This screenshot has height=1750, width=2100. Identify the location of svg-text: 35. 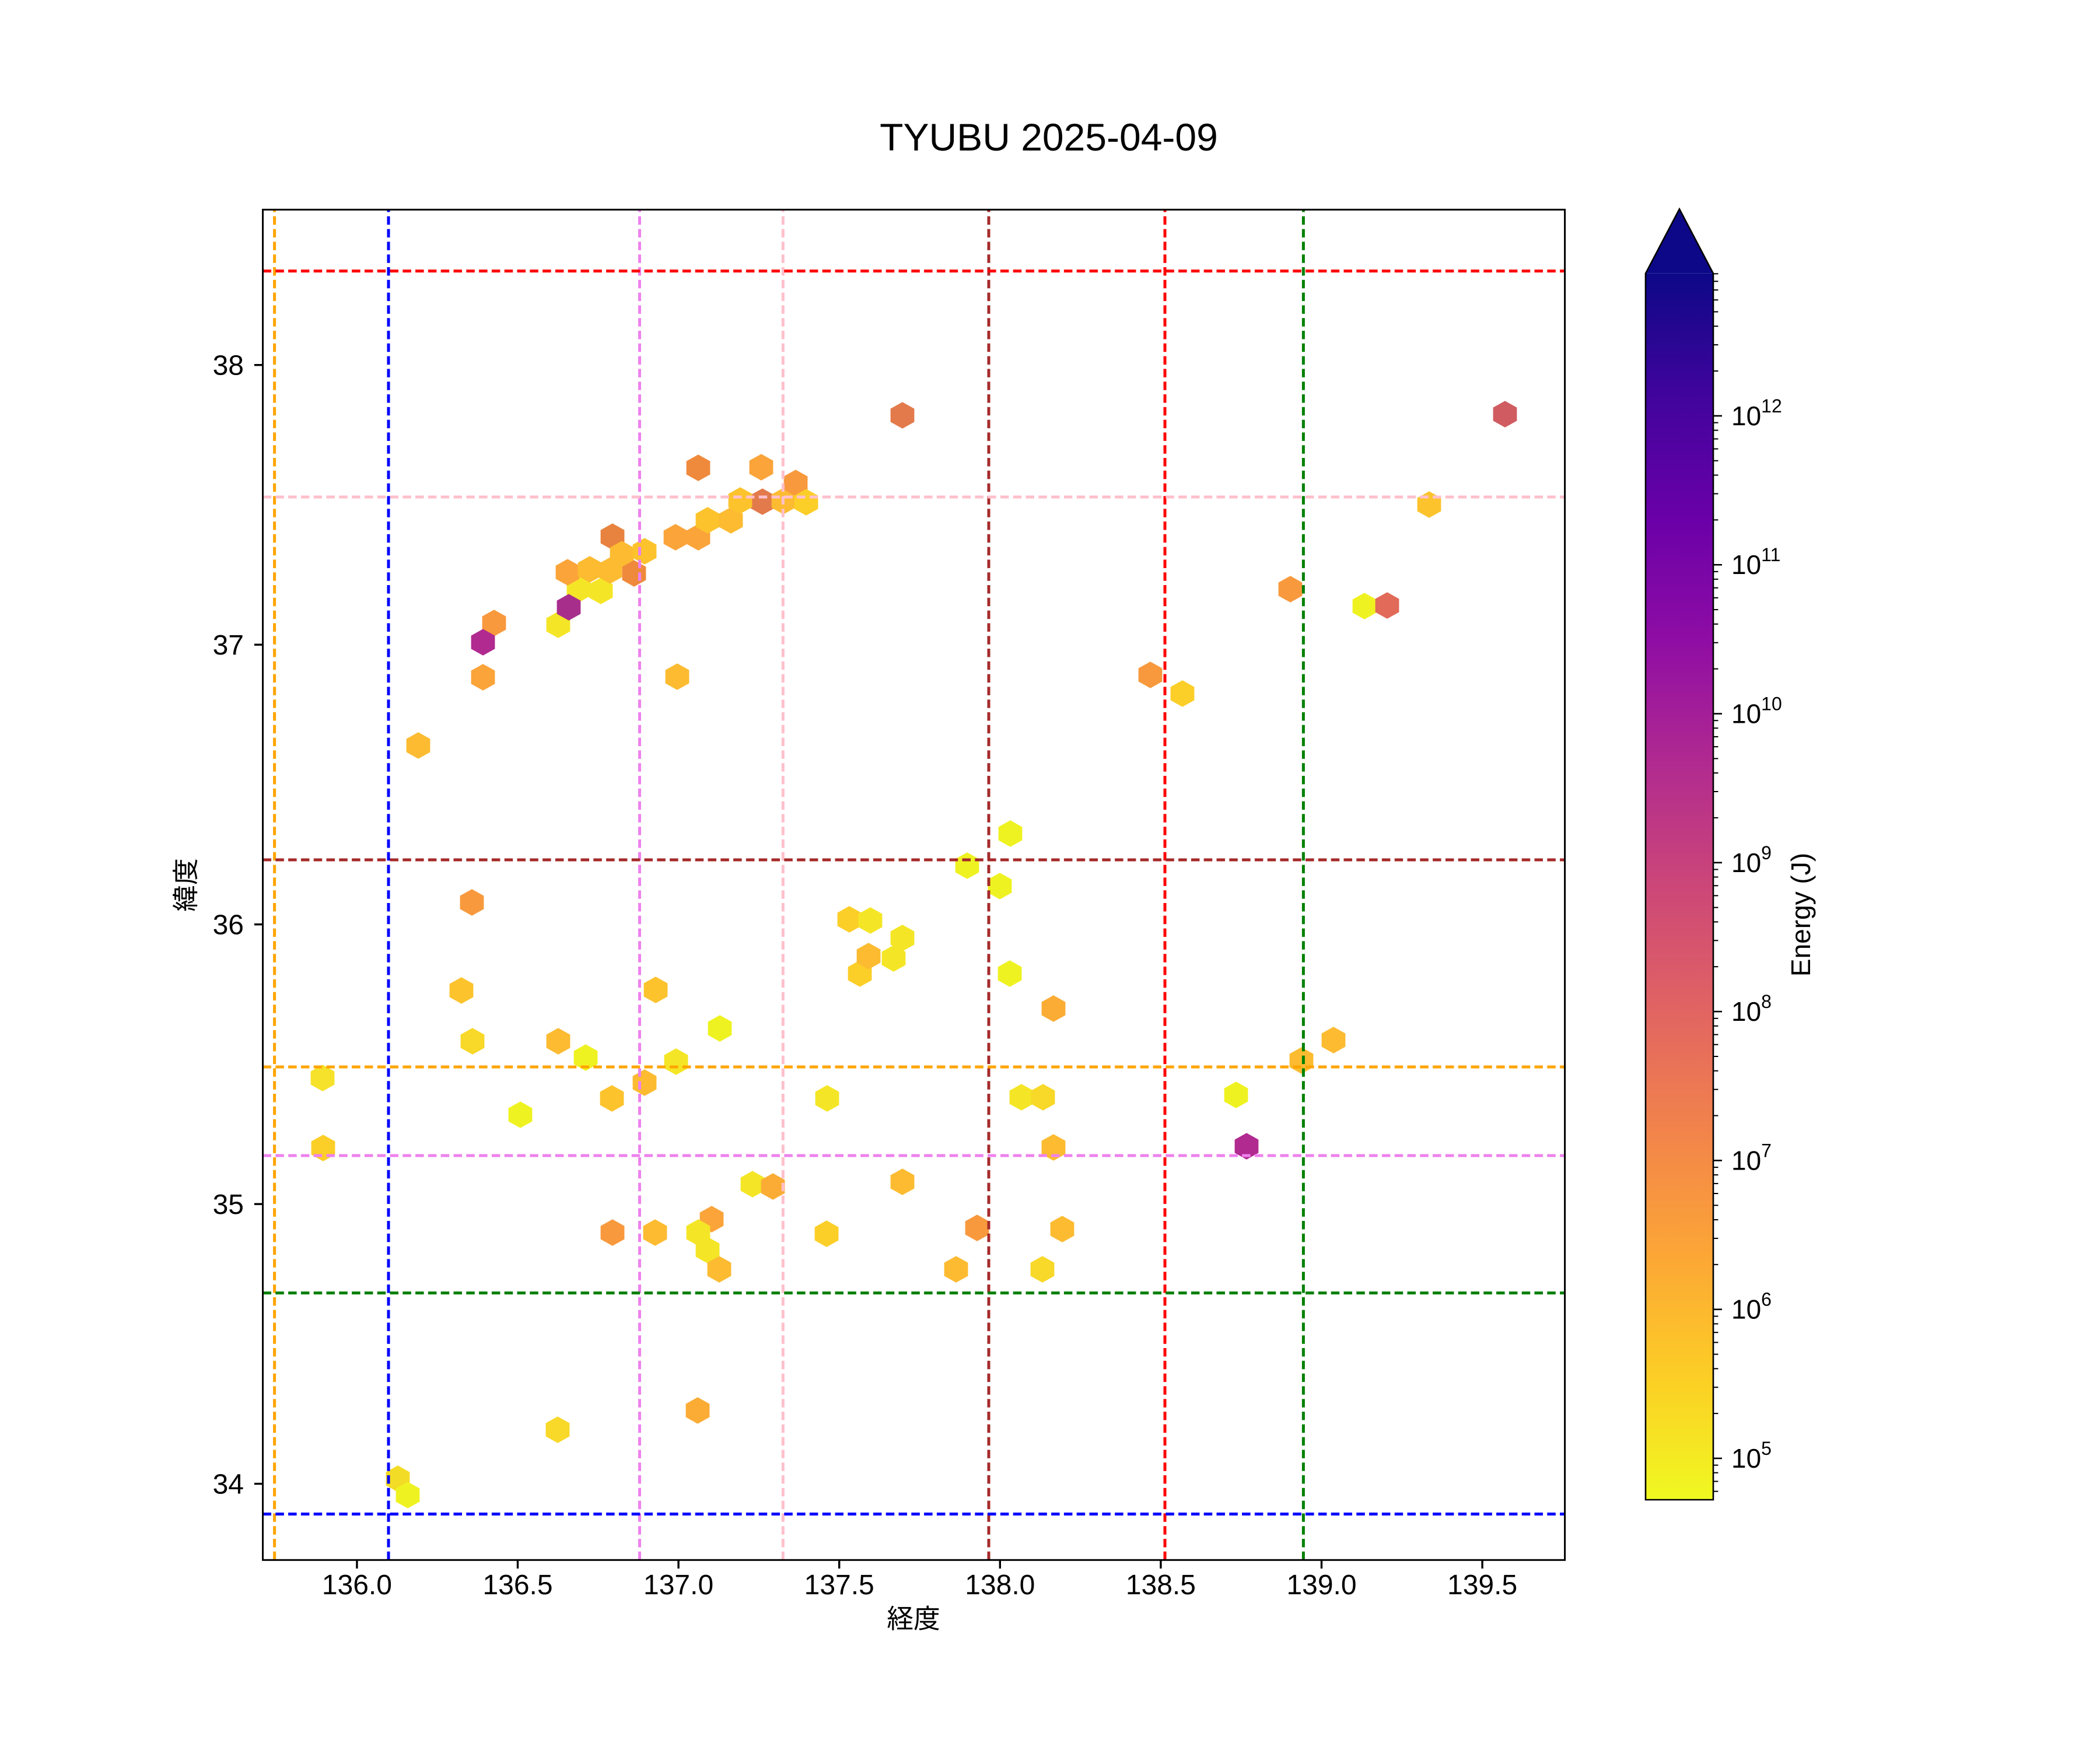
(228, 1204).